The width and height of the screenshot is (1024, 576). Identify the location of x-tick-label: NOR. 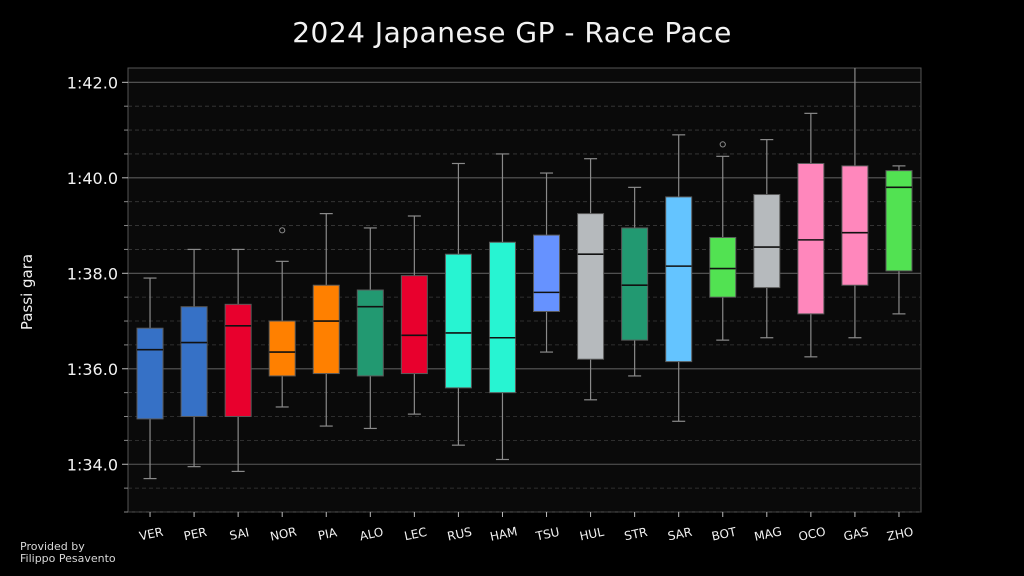
(283, 533).